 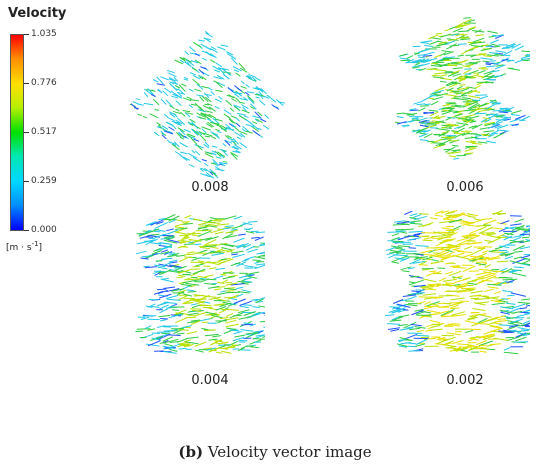 What do you see at coordinates (44, 230) in the screenshot?
I see `colorbar-tick-label: 0.000` at bounding box center [44, 230].